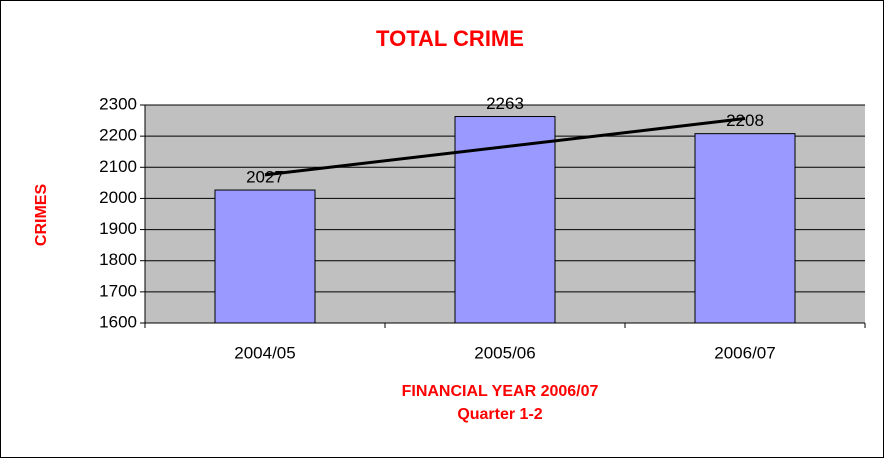  What do you see at coordinates (118, 259) in the screenshot?
I see `y-tick-label: 1800` at bounding box center [118, 259].